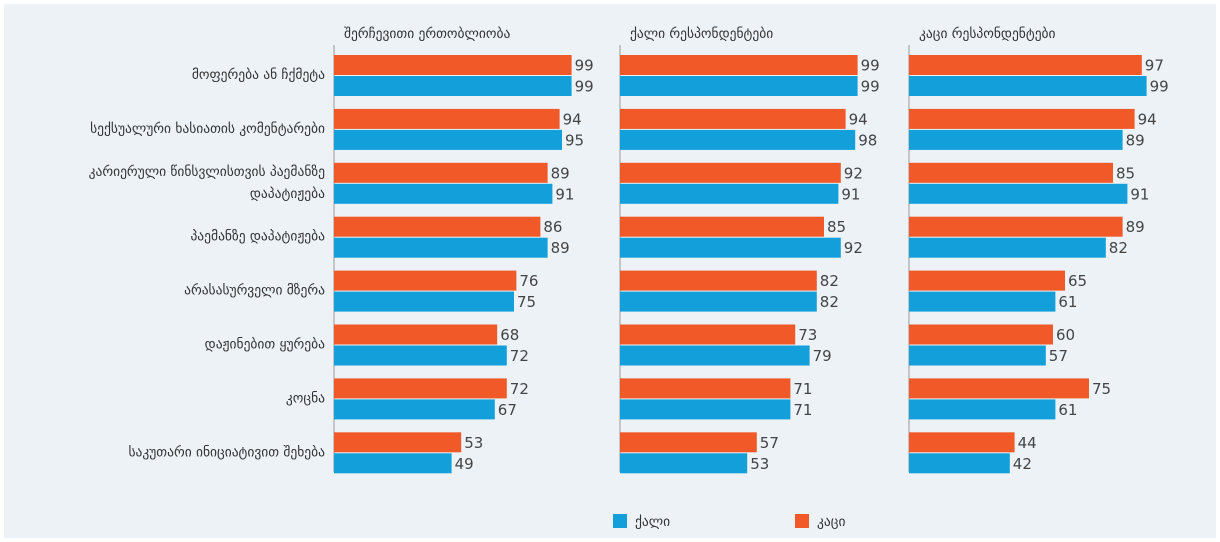  I want to click on legend-label: ქალი, so click(652, 522).